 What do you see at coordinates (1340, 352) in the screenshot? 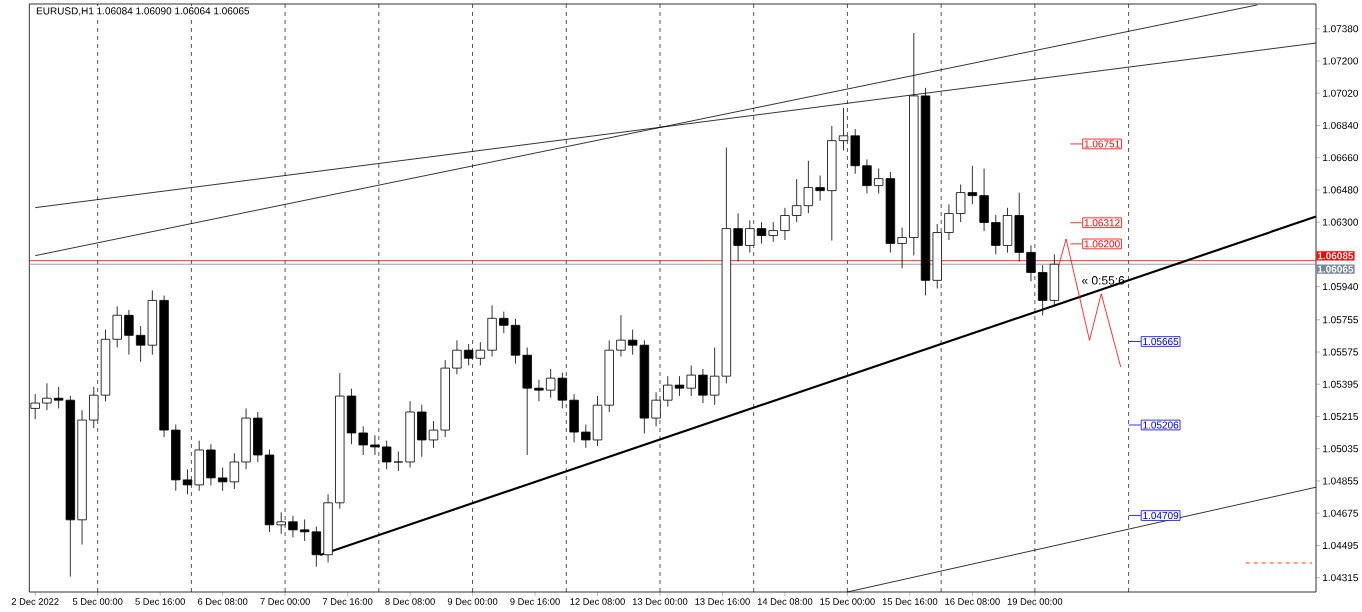
I see `y-tick-label: 1.05575` at bounding box center [1340, 352].